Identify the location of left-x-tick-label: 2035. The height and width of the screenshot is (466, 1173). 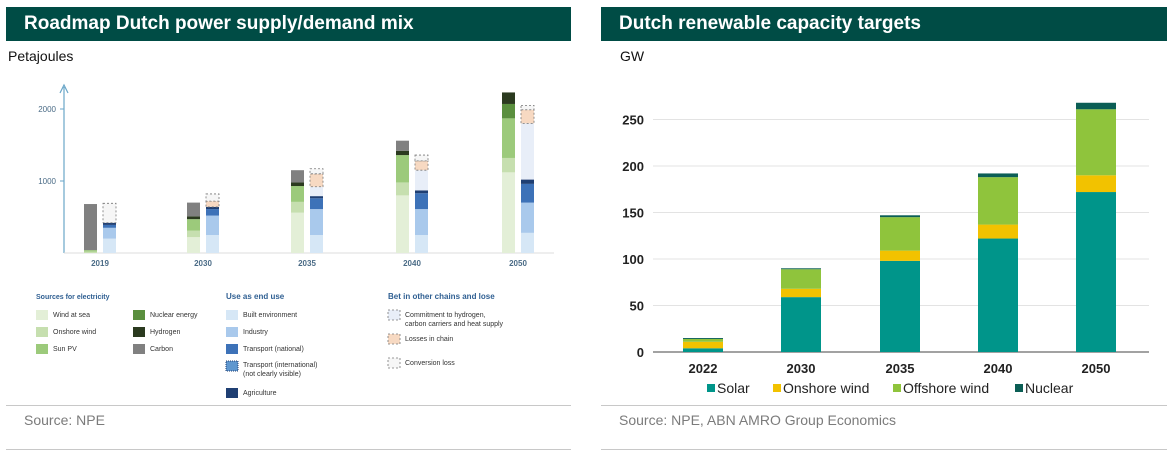
(307, 263).